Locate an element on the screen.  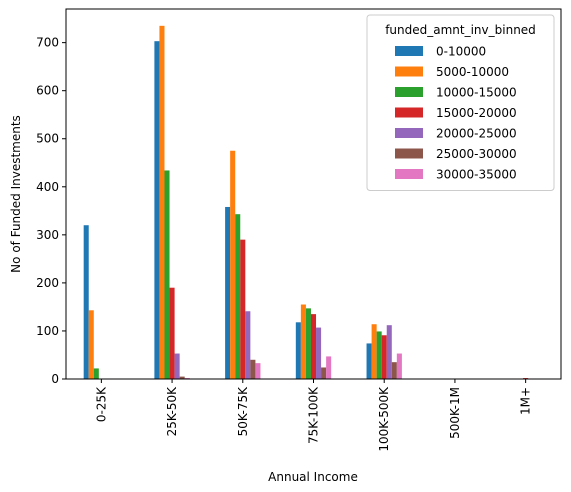
legend-entry-label: 20000-25000 is located at coordinates (476, 134).